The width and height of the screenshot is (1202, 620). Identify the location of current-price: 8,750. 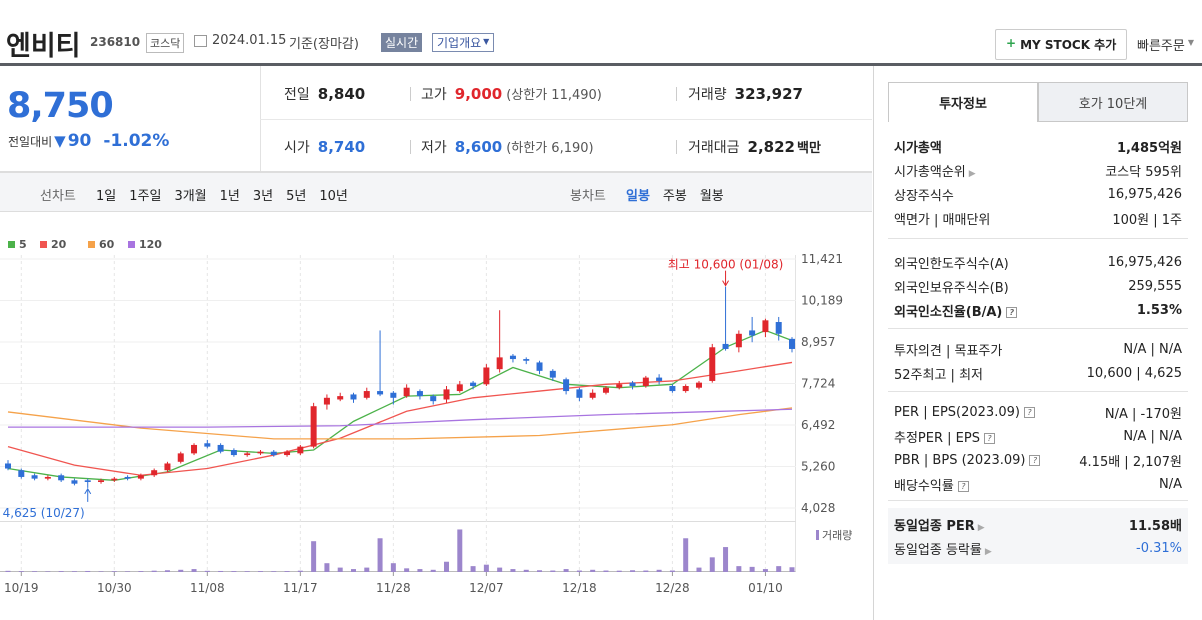
(60, 106).